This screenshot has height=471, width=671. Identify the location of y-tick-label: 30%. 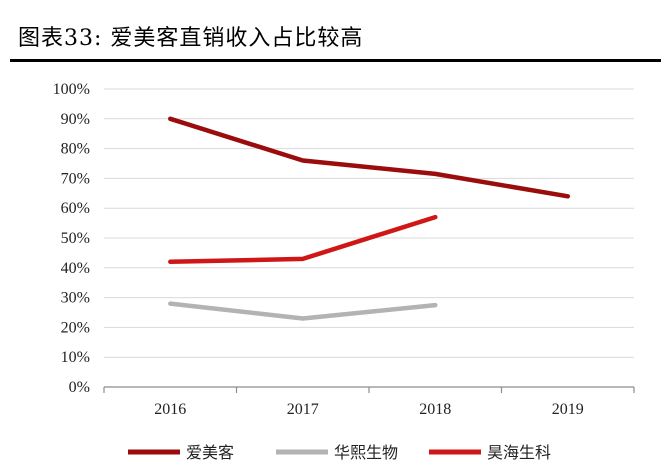
(75, 298).